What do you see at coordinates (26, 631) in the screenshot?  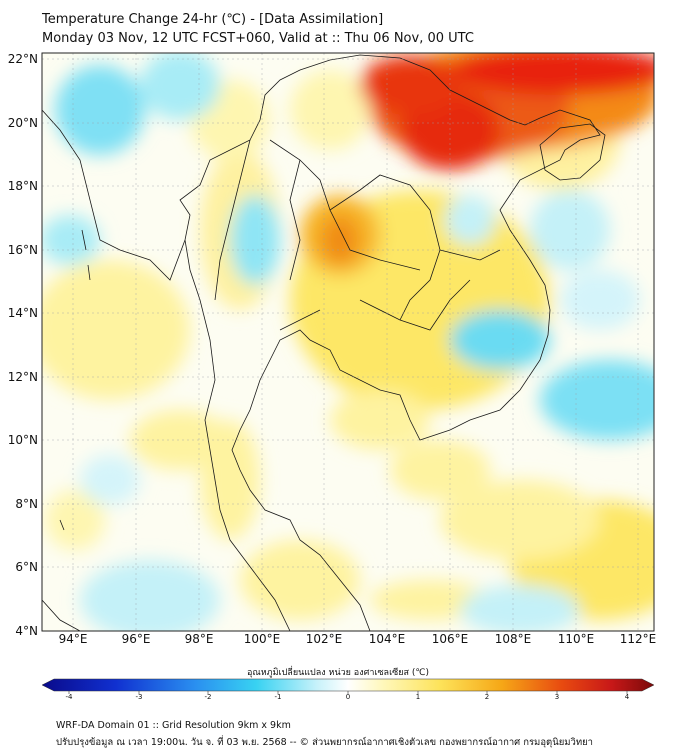 I see `lat-label-4n: 4°N` at bounding box center [26, 631].